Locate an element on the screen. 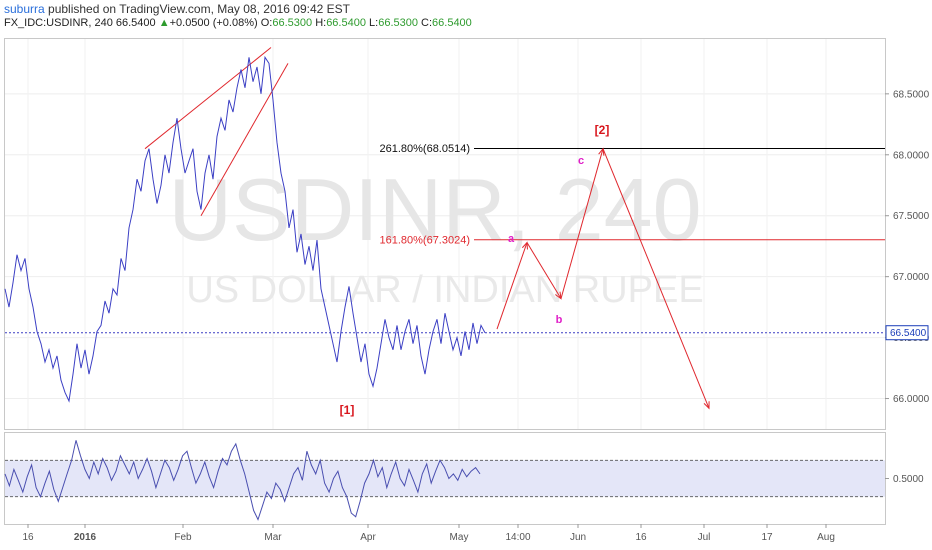 The height and width of the screenshot is (550, 932). wave-label: a is located at coordinates (511, 239).